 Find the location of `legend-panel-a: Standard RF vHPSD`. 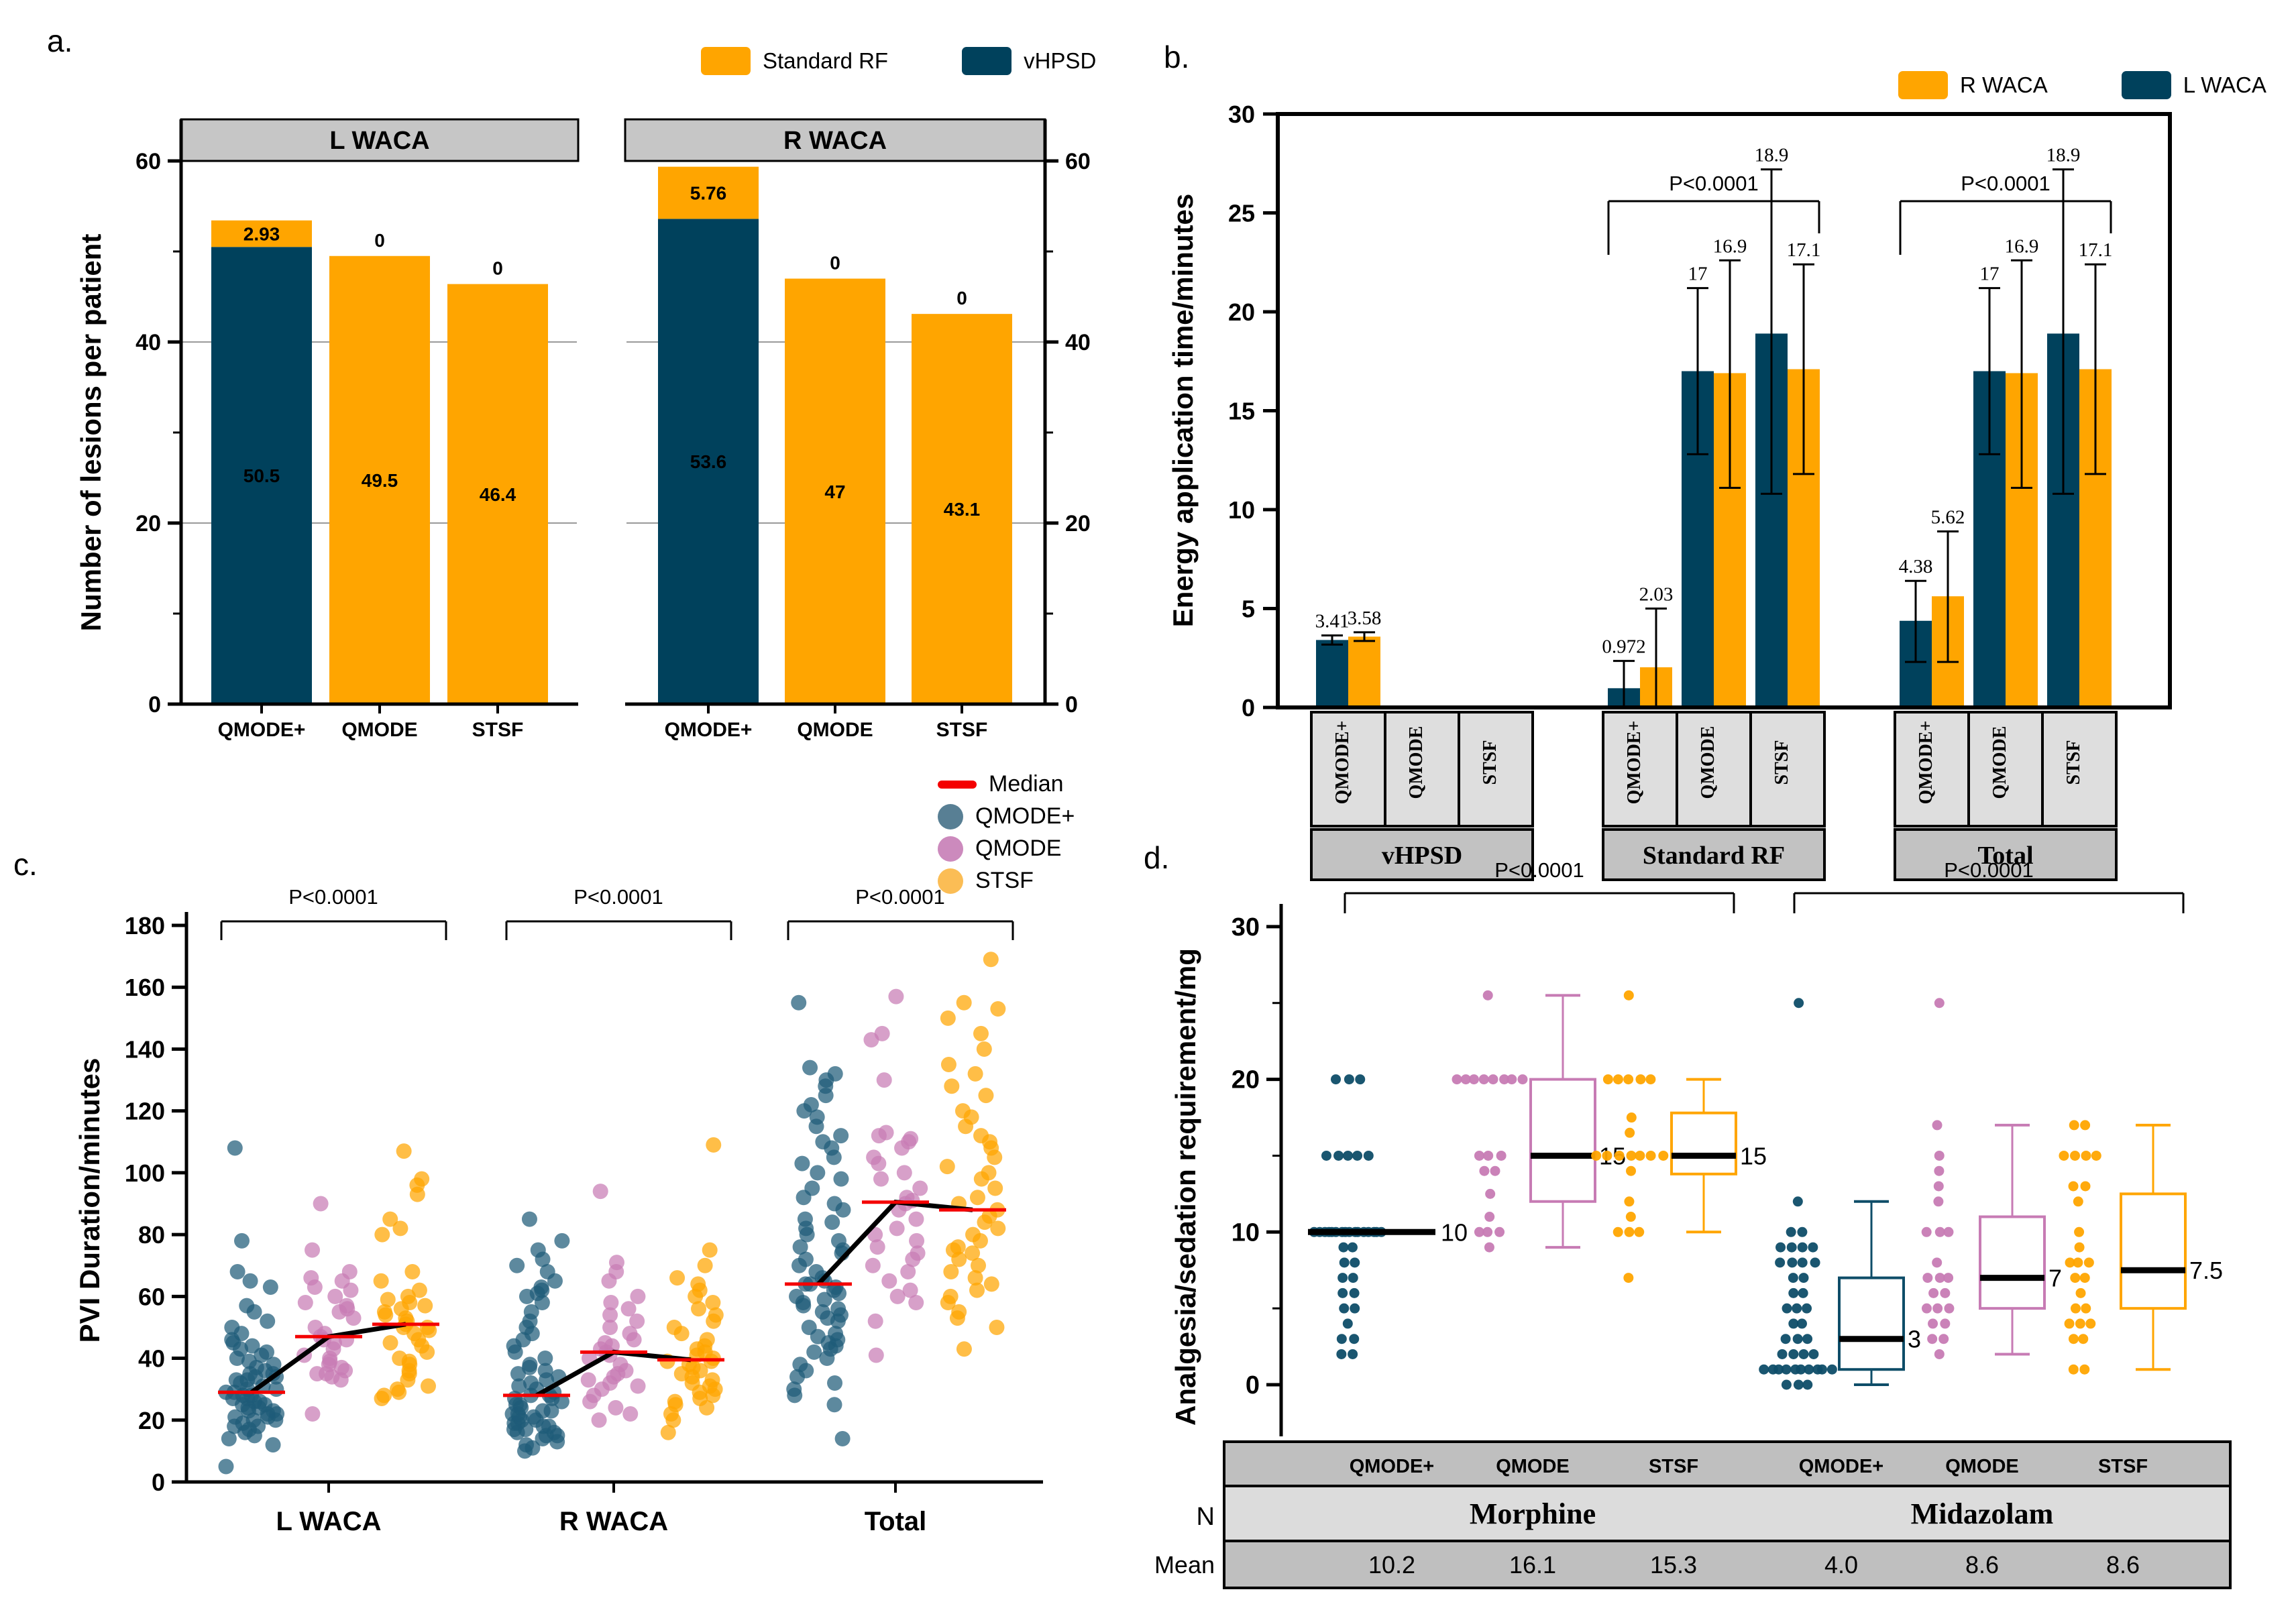

legend-panel-a: Standard RF vHPSD is located at coordinates (898, 61).